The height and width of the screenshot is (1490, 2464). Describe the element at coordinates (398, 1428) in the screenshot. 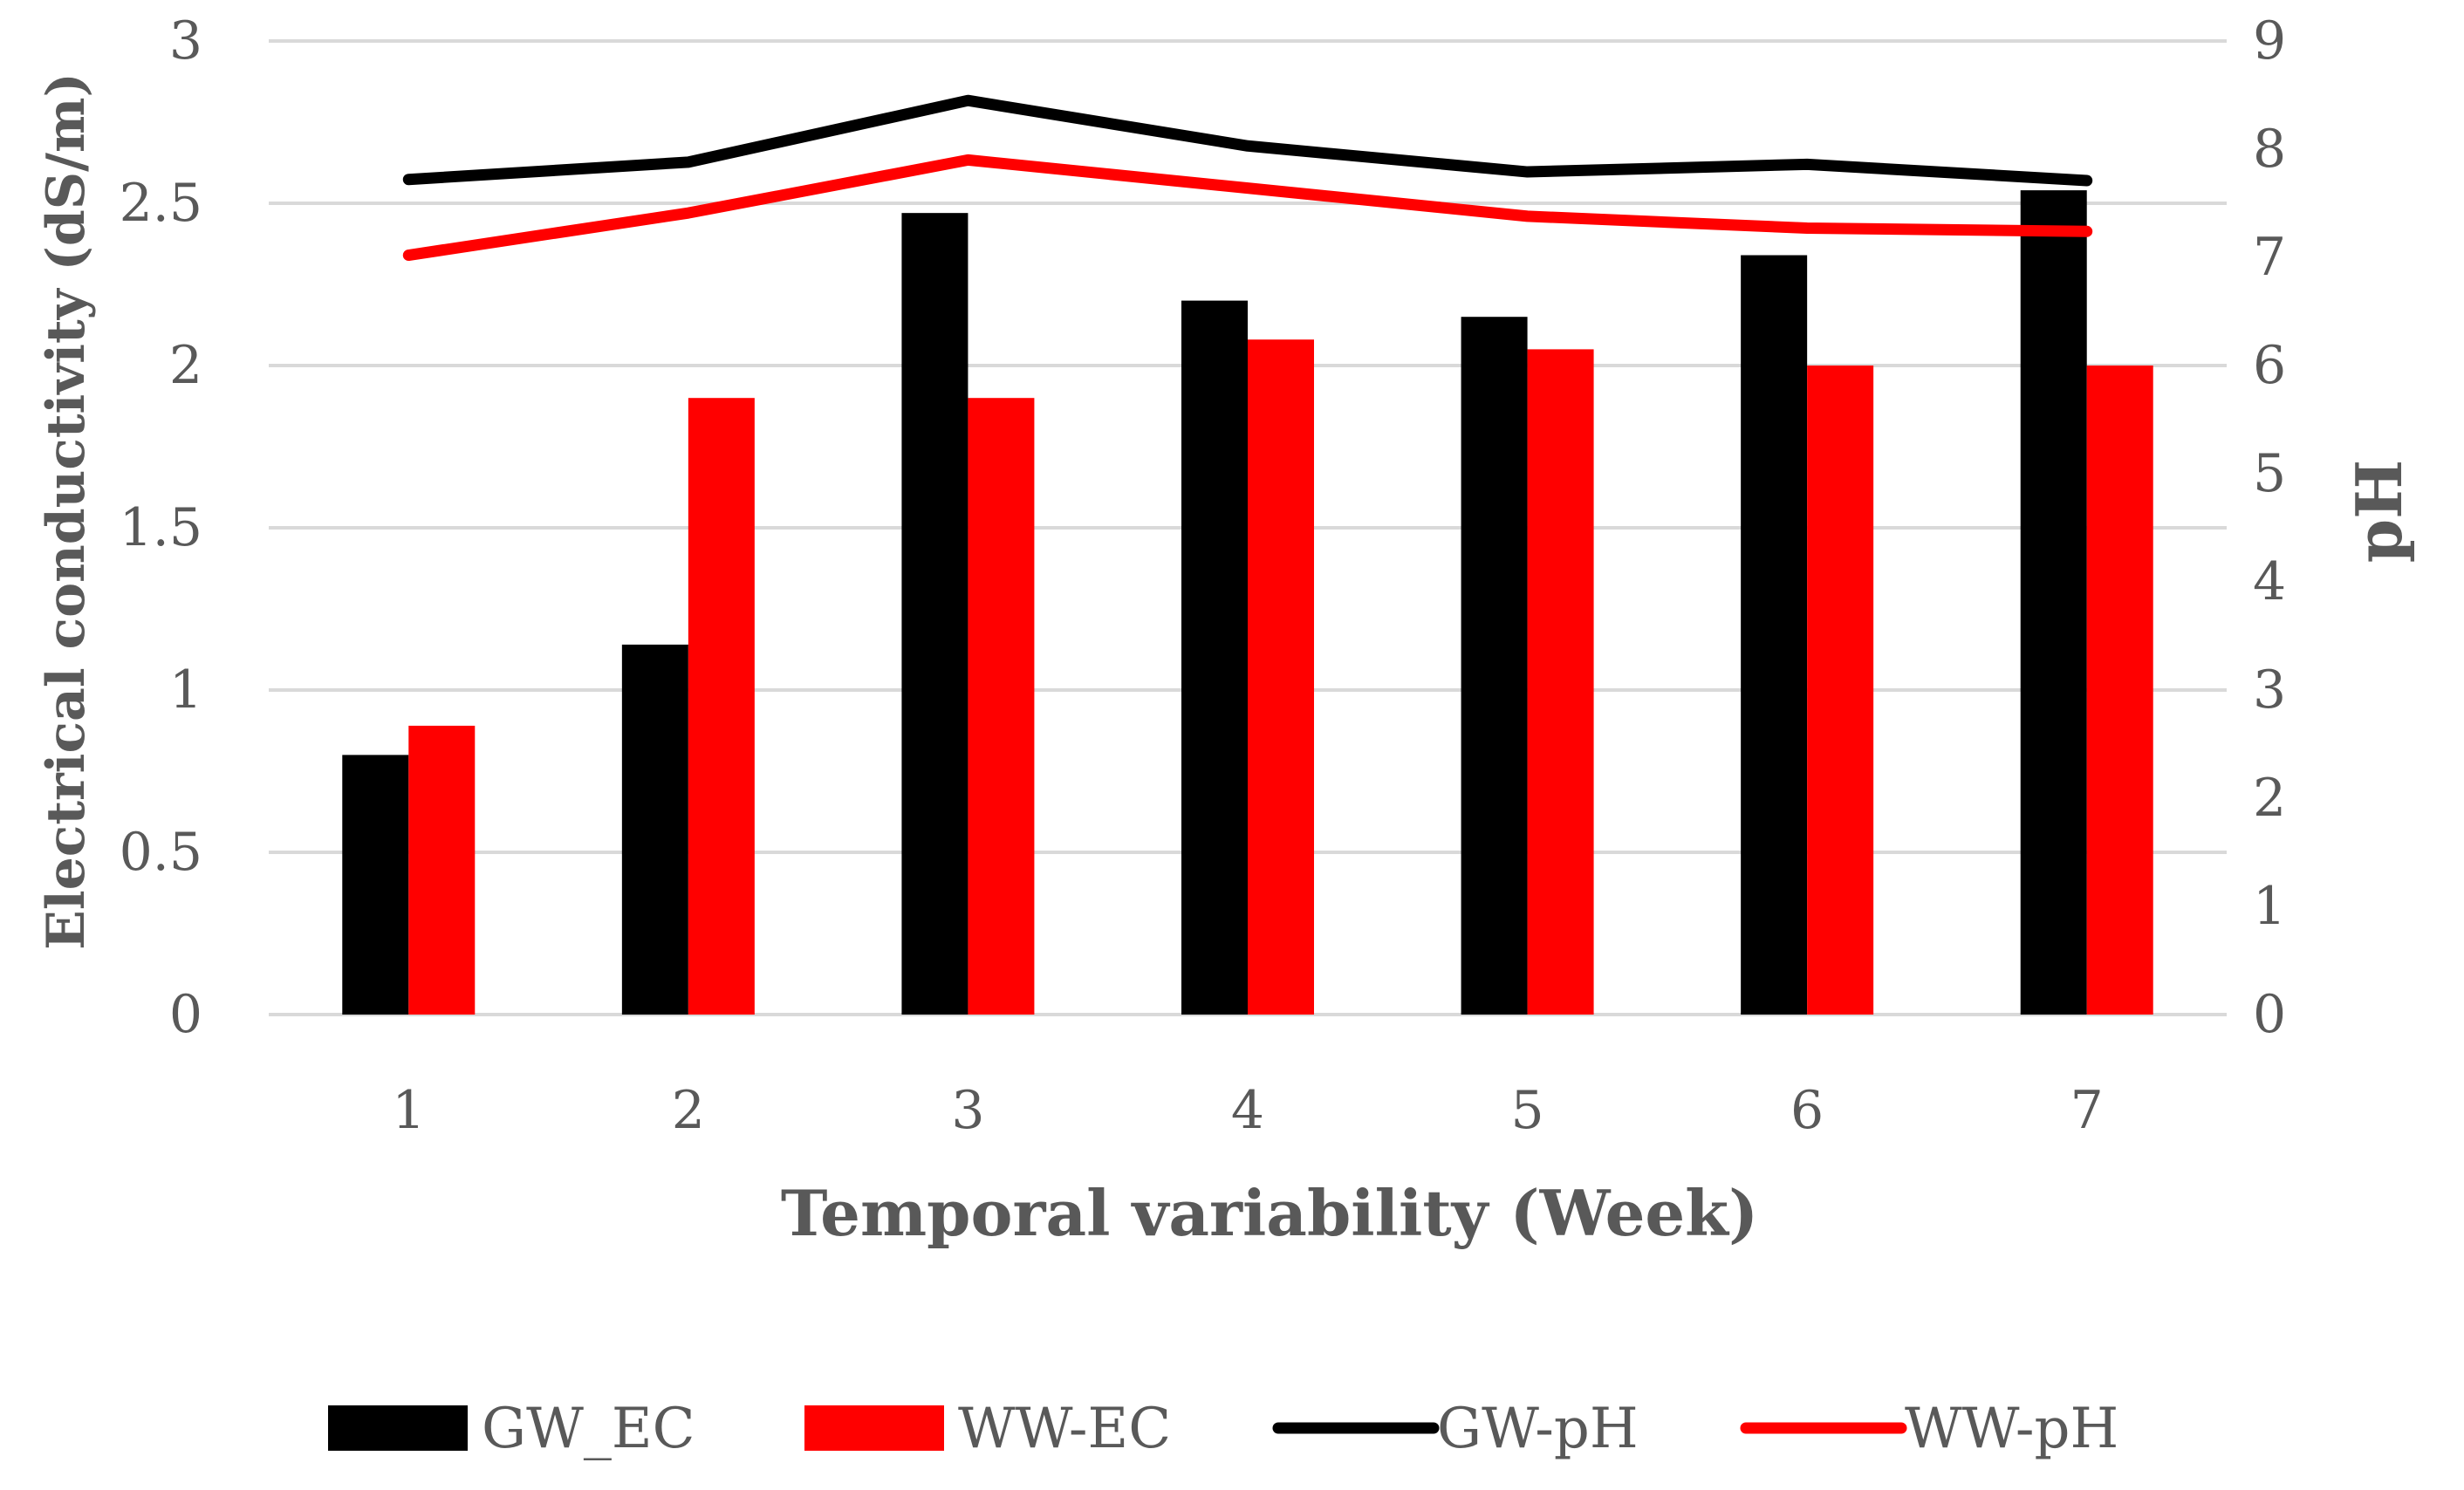

I see `legend-swatch-gw-ec` at that location.